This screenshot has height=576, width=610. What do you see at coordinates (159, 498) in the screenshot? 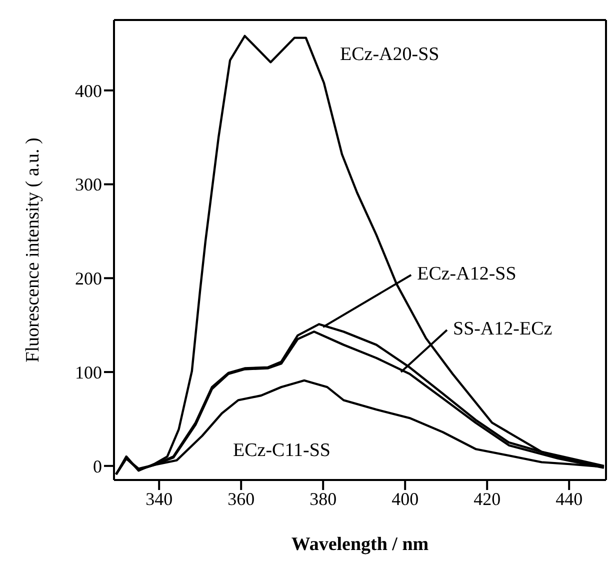
I see `x-tick-label: 340` at bounding box center [159, 498].